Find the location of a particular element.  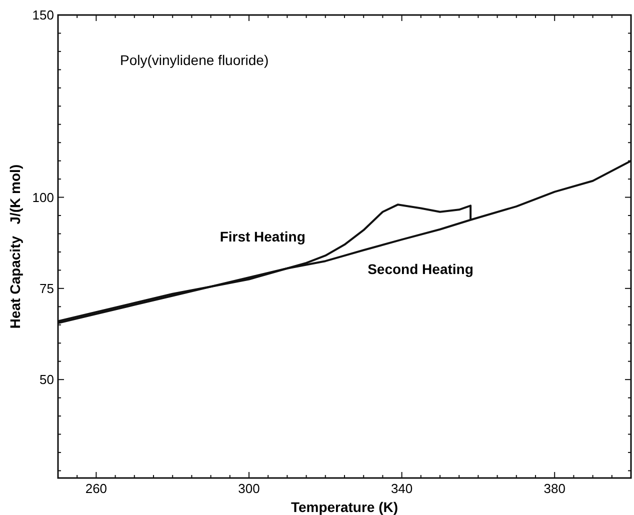

y-axis-title: Heat Capacity J/(K mol) is located at coordinates (15, 246).